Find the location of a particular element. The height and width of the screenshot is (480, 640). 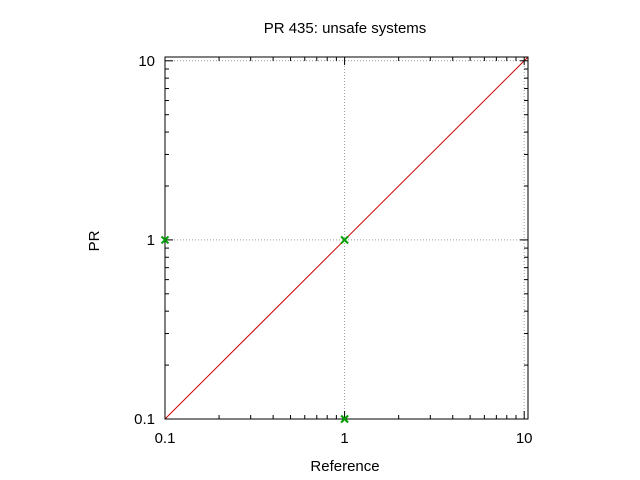

x-tick-label: 10 is located at coordinates (524, 438).